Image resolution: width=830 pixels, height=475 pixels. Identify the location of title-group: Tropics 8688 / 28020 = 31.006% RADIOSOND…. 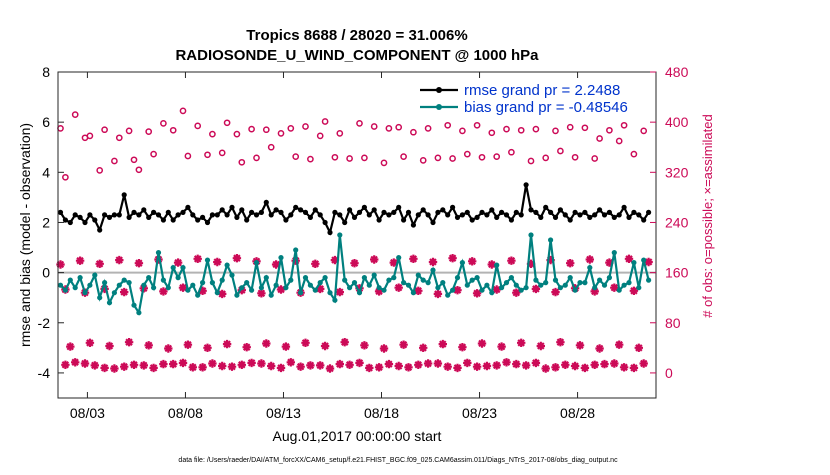
(357, 45).